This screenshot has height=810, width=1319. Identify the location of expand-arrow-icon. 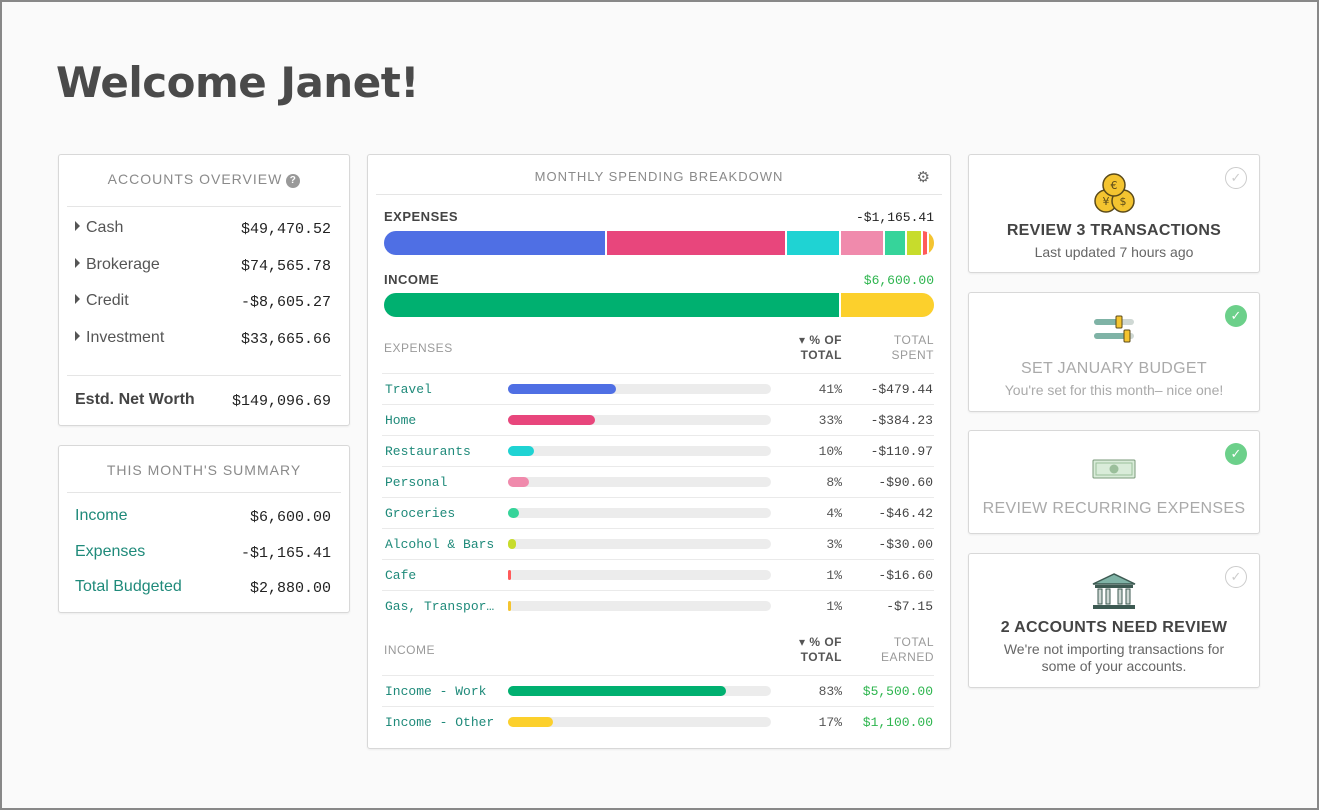
(77, 263).